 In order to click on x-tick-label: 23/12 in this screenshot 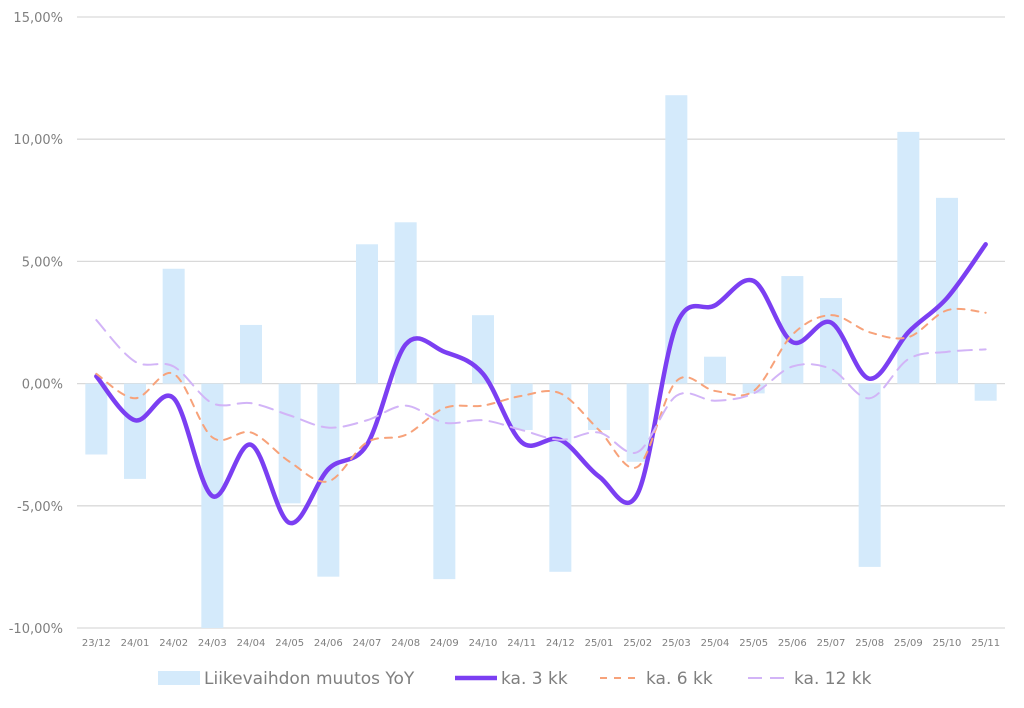, I will do `click(96, 643)`.